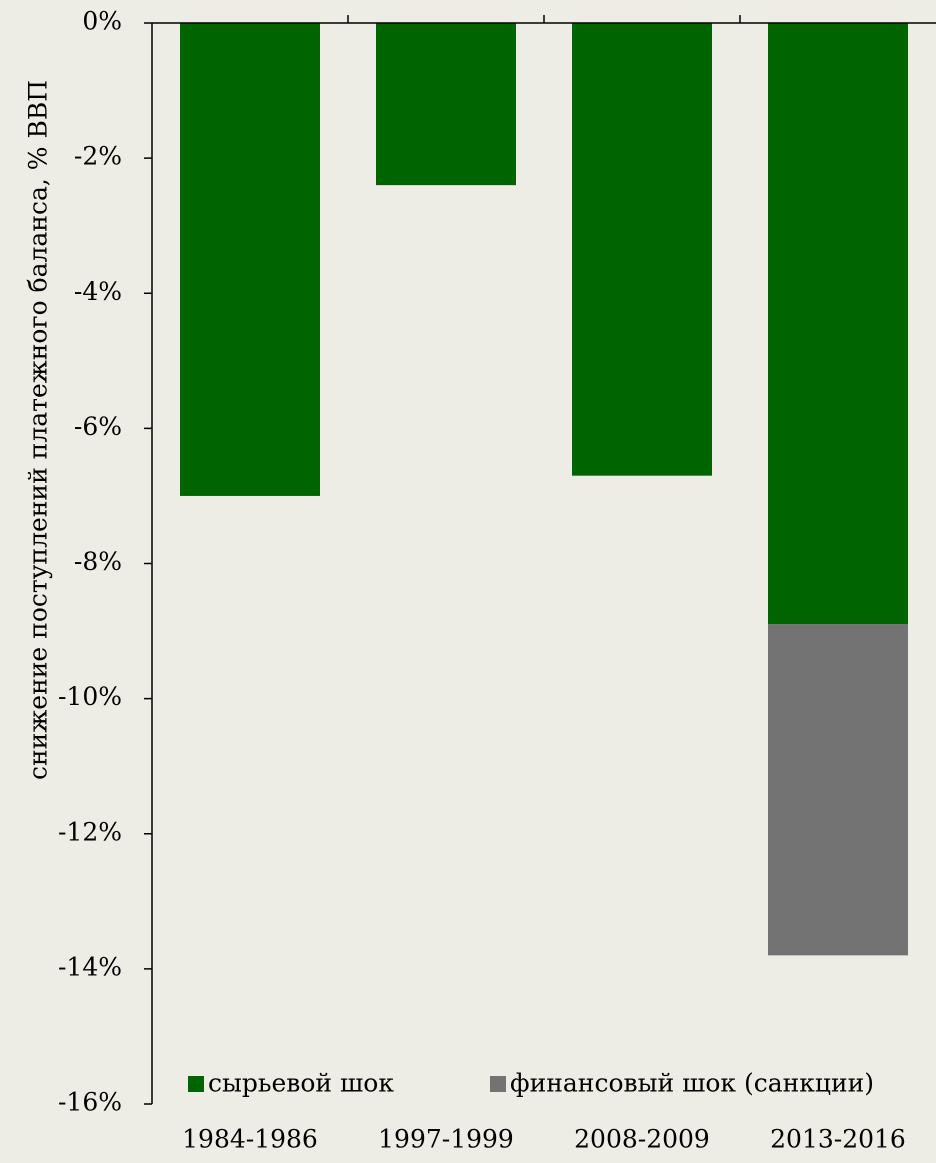 This screenshot has height=1163, width=936. I want to click on y-tick-label: -2%, so click(98, 156).